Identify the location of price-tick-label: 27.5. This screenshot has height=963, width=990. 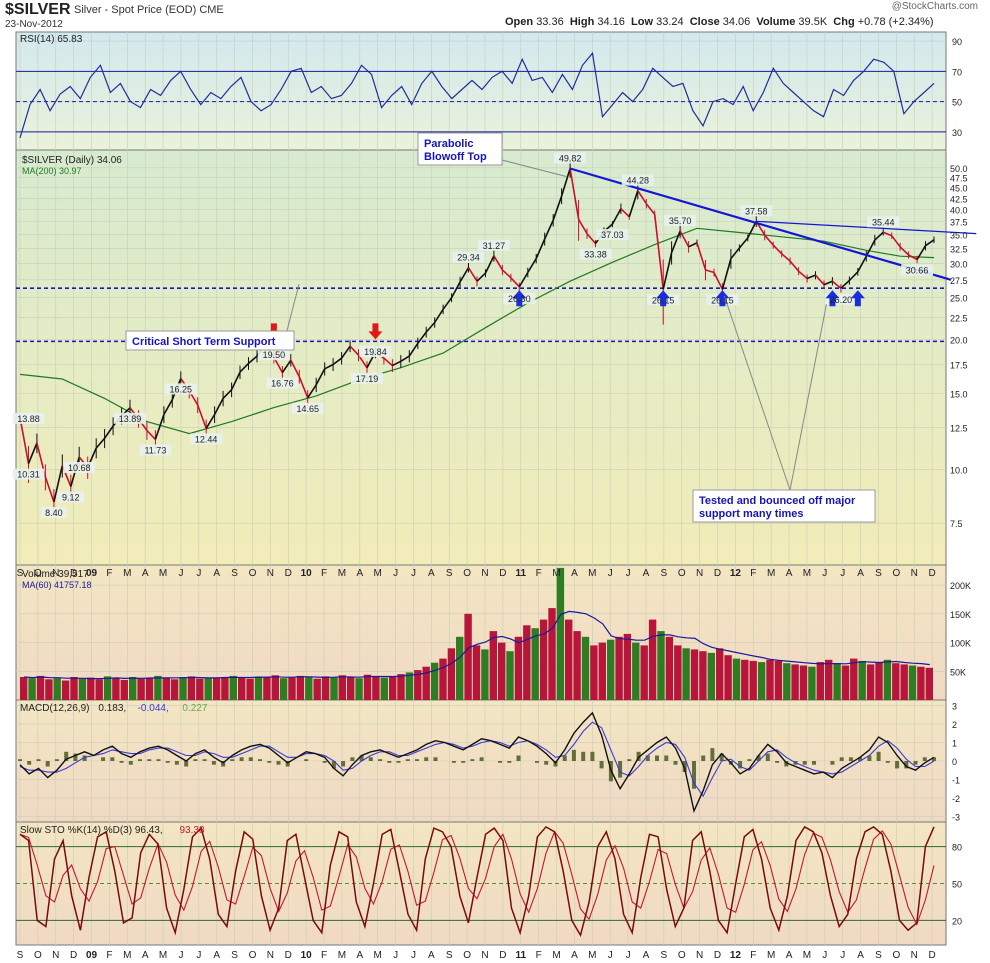
(959, 281).